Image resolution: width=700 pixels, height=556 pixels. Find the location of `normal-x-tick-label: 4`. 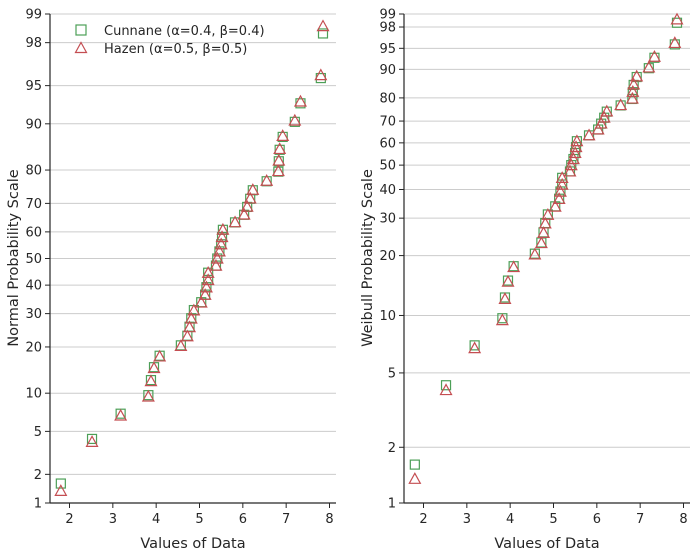

normal-x-tick-label: 4 is located at coordinates (156, 519).